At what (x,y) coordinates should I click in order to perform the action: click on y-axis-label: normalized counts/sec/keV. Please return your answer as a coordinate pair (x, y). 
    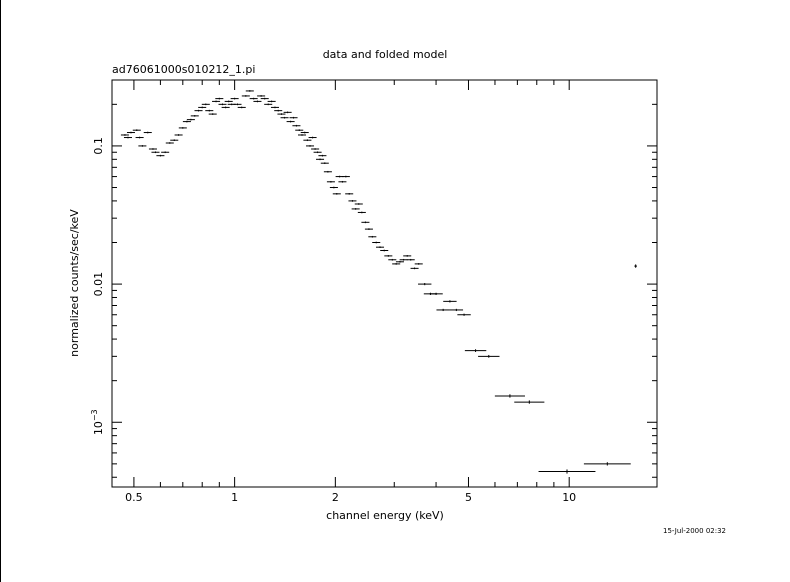
    Looking at the image, I should click on (74, 283).